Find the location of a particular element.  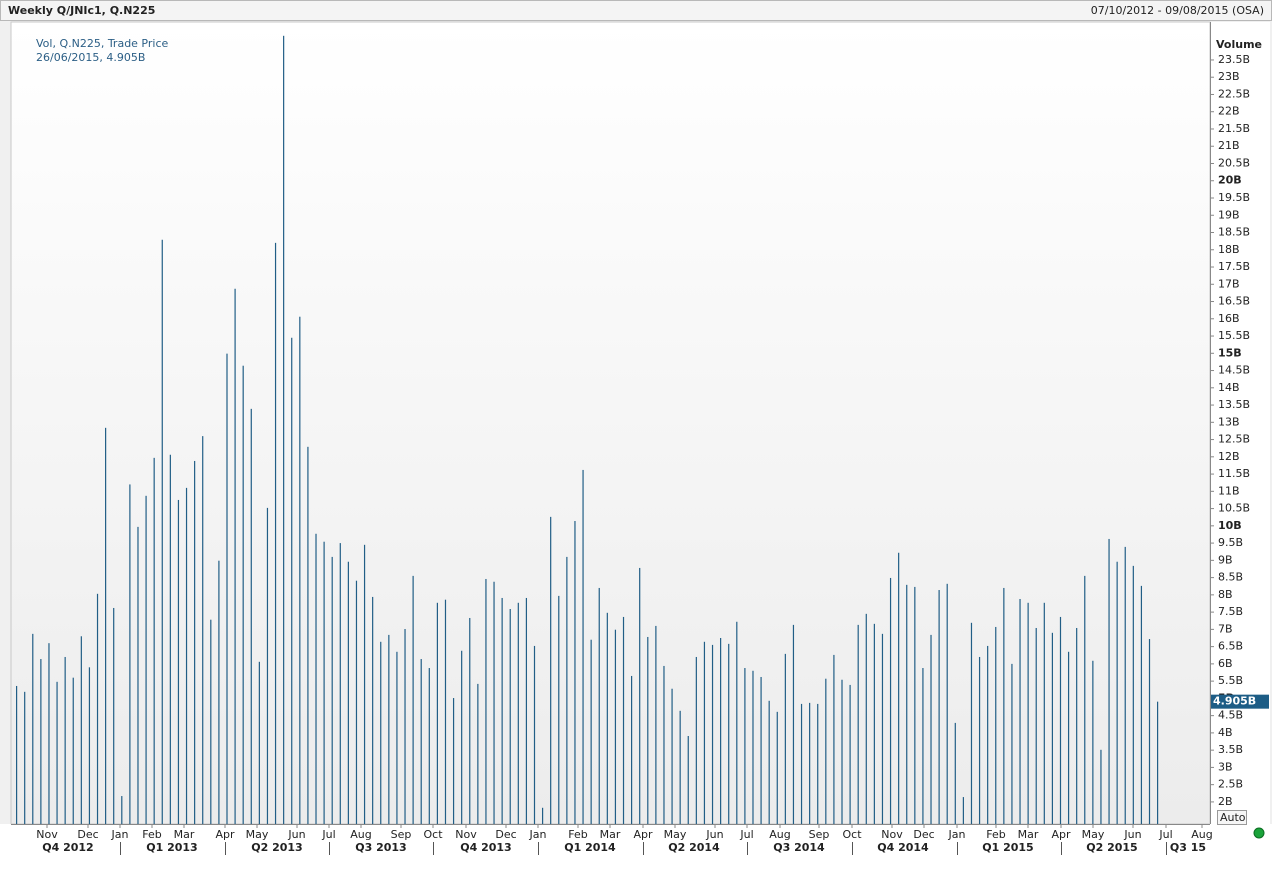

y-tick-label: 3B is located at coordinates (1225, 766).